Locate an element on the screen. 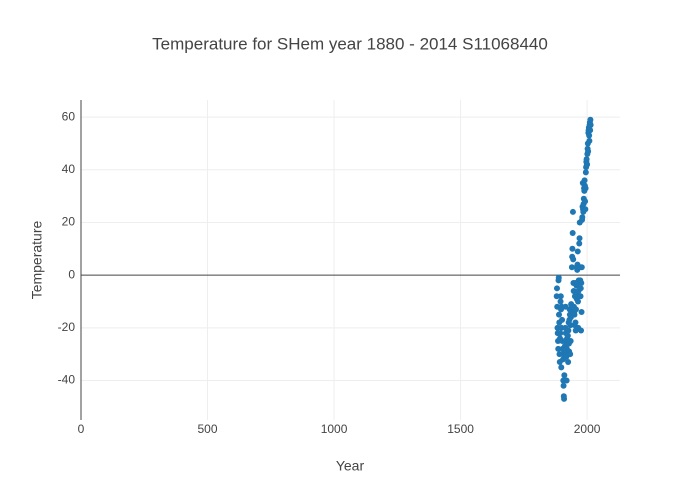 The height and width of the screenshot is (500, 700). x-tick-label: 1000 is located at coordinates (334, 429).